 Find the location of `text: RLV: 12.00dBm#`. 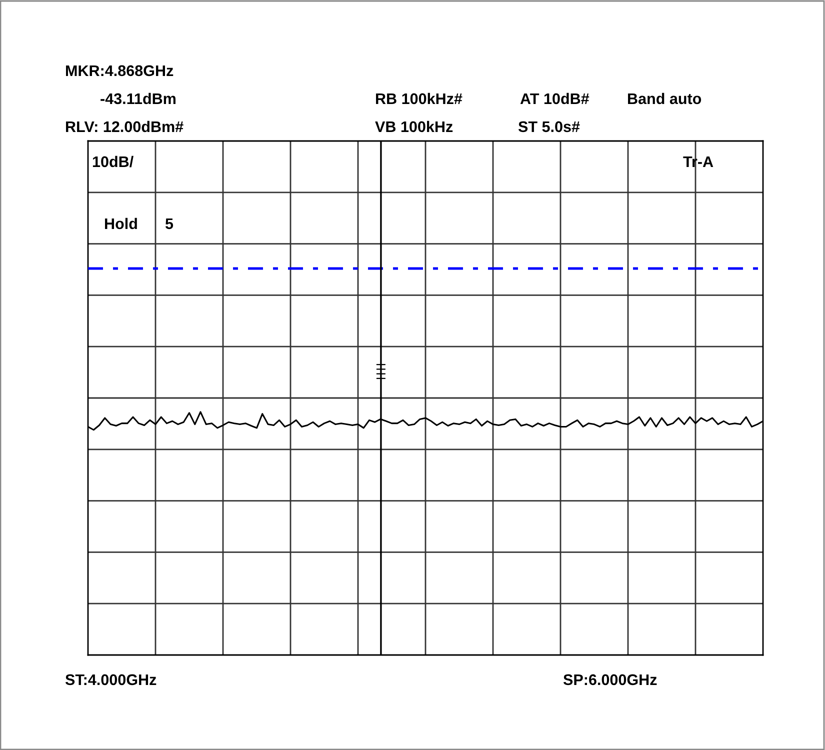

text: RLV: 12.00dBm# is located at coordinates (125, 126).